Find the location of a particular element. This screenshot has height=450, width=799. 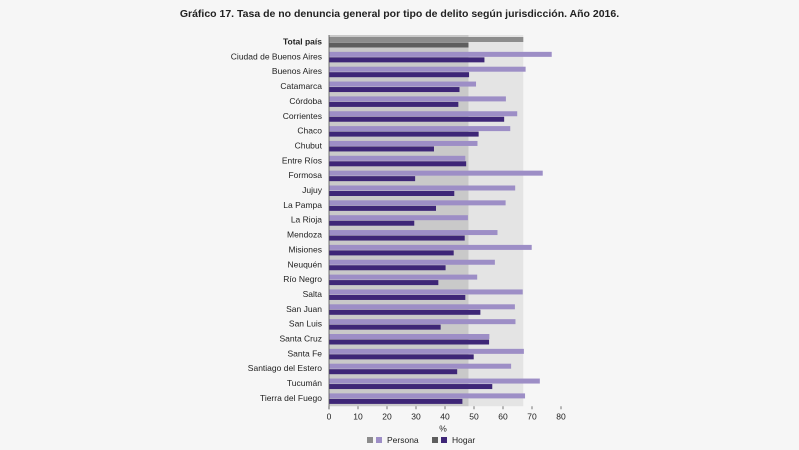

category-label: Total país is located at coordinates (302, 42).